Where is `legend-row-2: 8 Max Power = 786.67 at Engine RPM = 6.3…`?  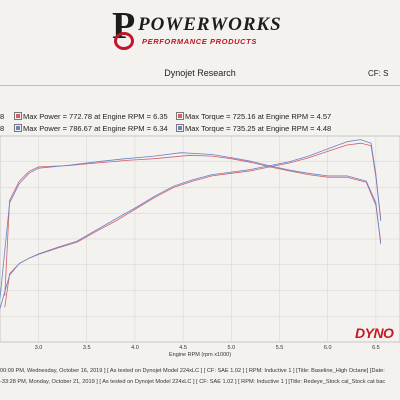
legend-row-2: 8 Max Power = 786.67 at Engine RPM = 6.3… is located at coordinates (200, 129).